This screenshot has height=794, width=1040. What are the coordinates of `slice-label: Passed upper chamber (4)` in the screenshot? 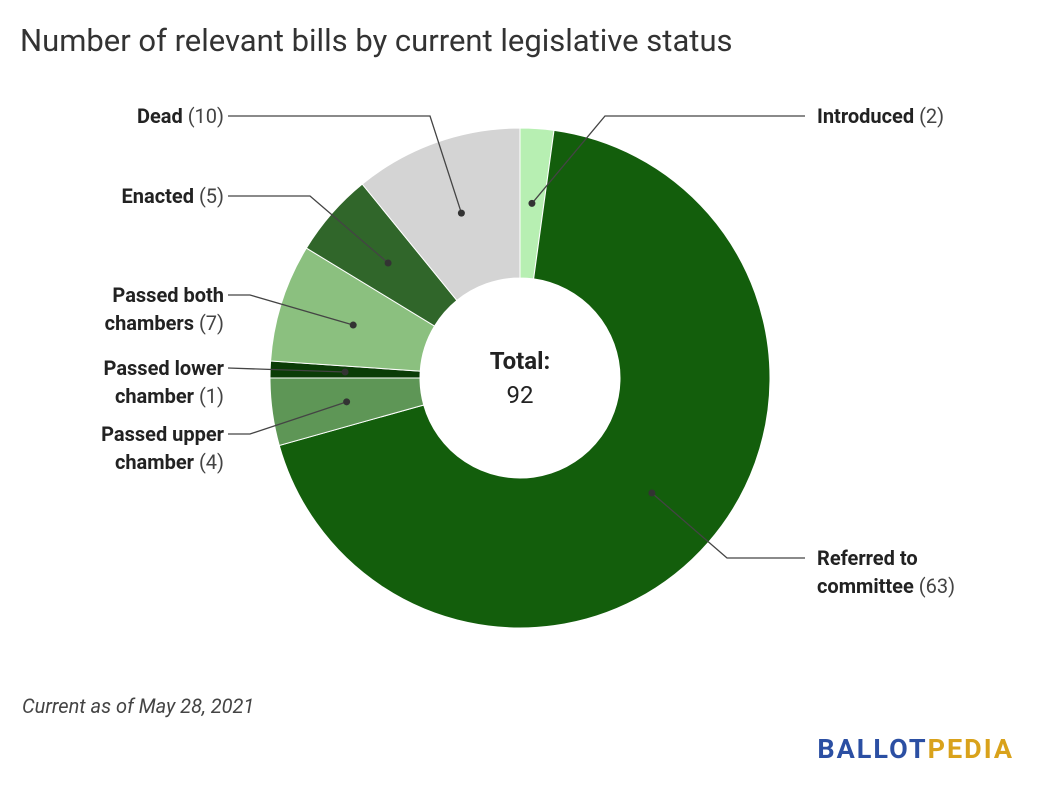 It's located at (141, 448).